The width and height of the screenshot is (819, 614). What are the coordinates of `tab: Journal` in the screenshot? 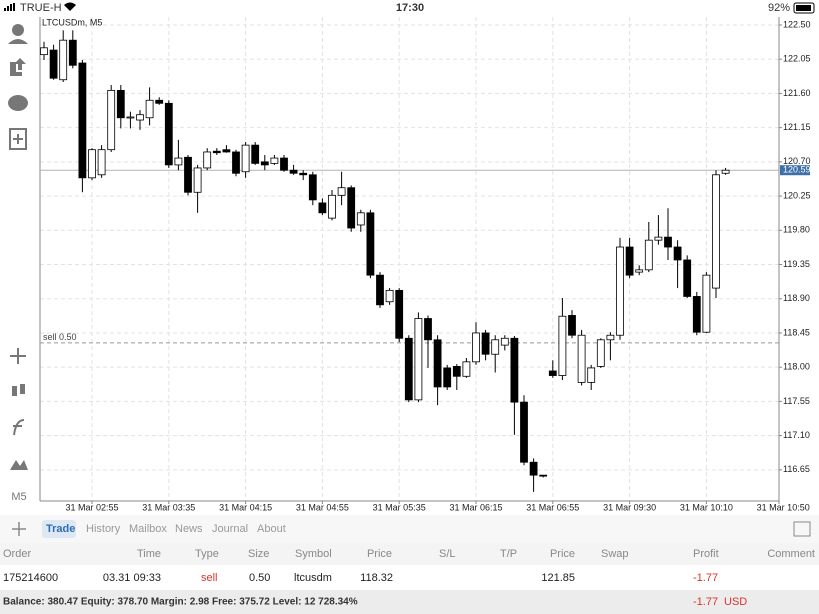 It's located at (230, 529).